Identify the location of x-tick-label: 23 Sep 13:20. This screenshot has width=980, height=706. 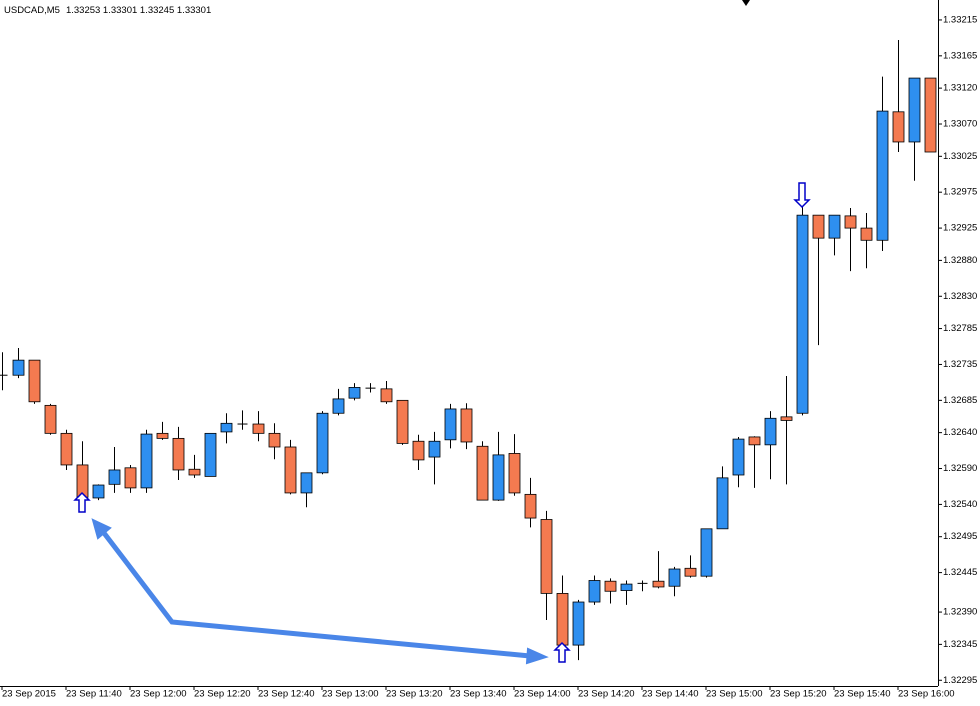
(414, 694).